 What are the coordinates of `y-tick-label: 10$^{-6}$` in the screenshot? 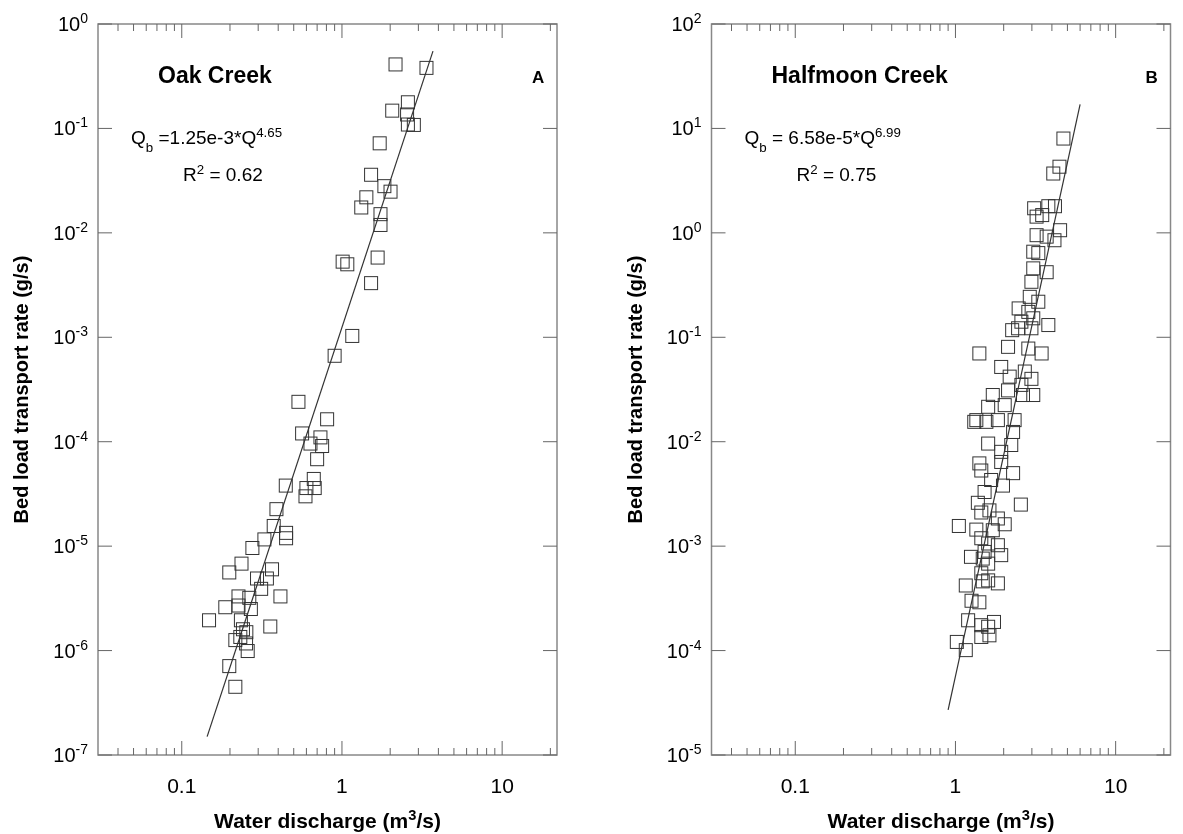 It's located at (71, 649).